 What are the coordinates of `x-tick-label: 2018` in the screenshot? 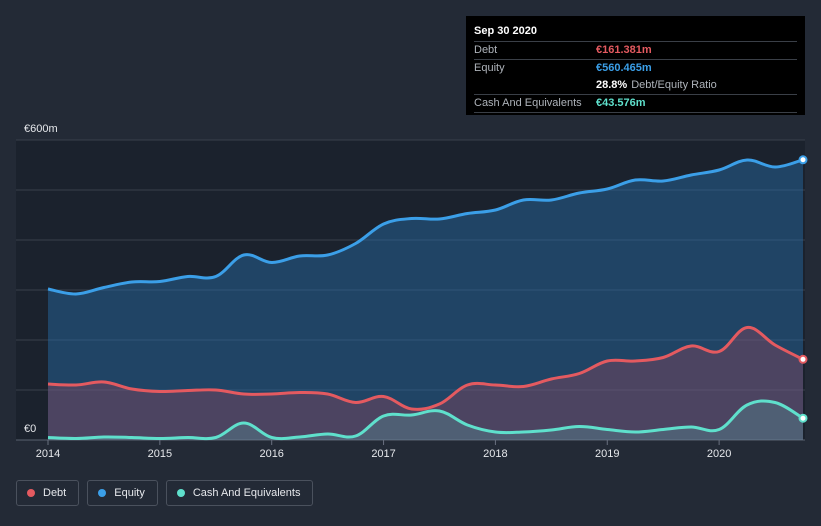 It's located at (495, 454).